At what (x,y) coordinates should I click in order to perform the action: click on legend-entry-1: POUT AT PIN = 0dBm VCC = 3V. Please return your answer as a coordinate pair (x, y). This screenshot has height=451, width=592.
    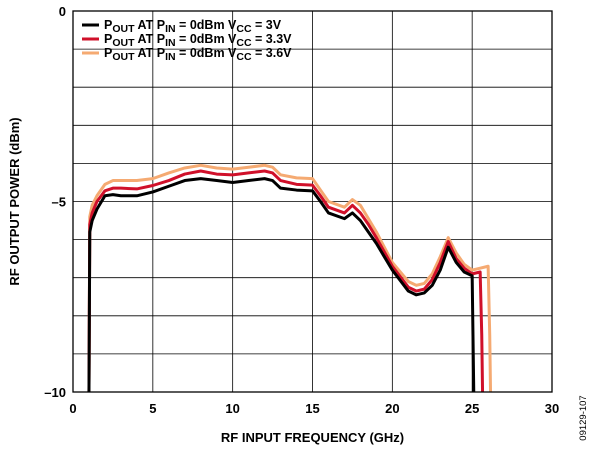
    Looking at the image, I should click on (182, 26).